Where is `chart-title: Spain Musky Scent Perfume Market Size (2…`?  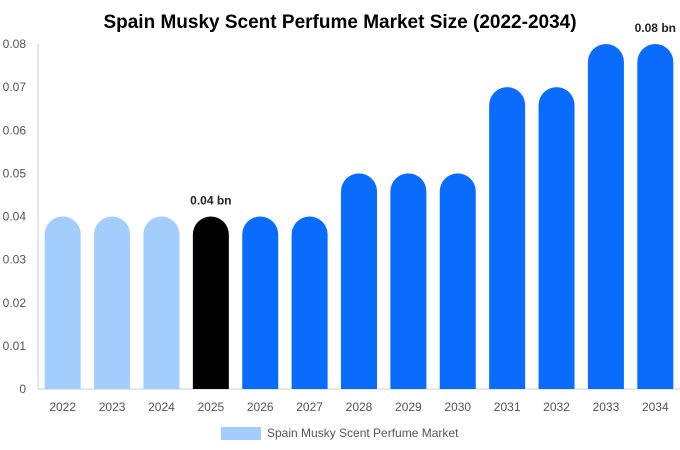 chart-title: Spain Musky Scent Perfume Market Size (2… is located at coordinates (339, 22).